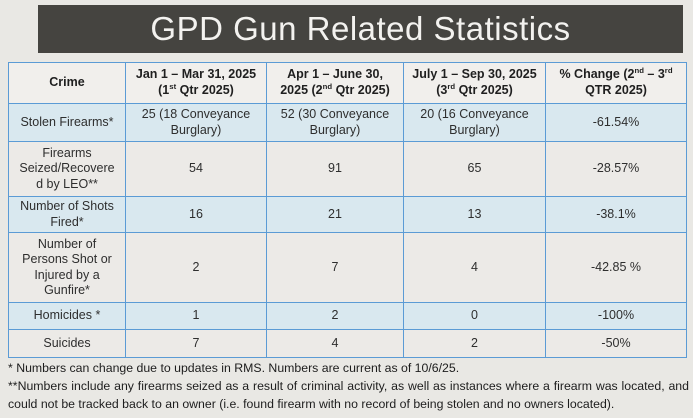  What do you see at coordinates (616, 316) in the screenshot?
I see `change-cell: -100%` at bounding box center [616, 316].